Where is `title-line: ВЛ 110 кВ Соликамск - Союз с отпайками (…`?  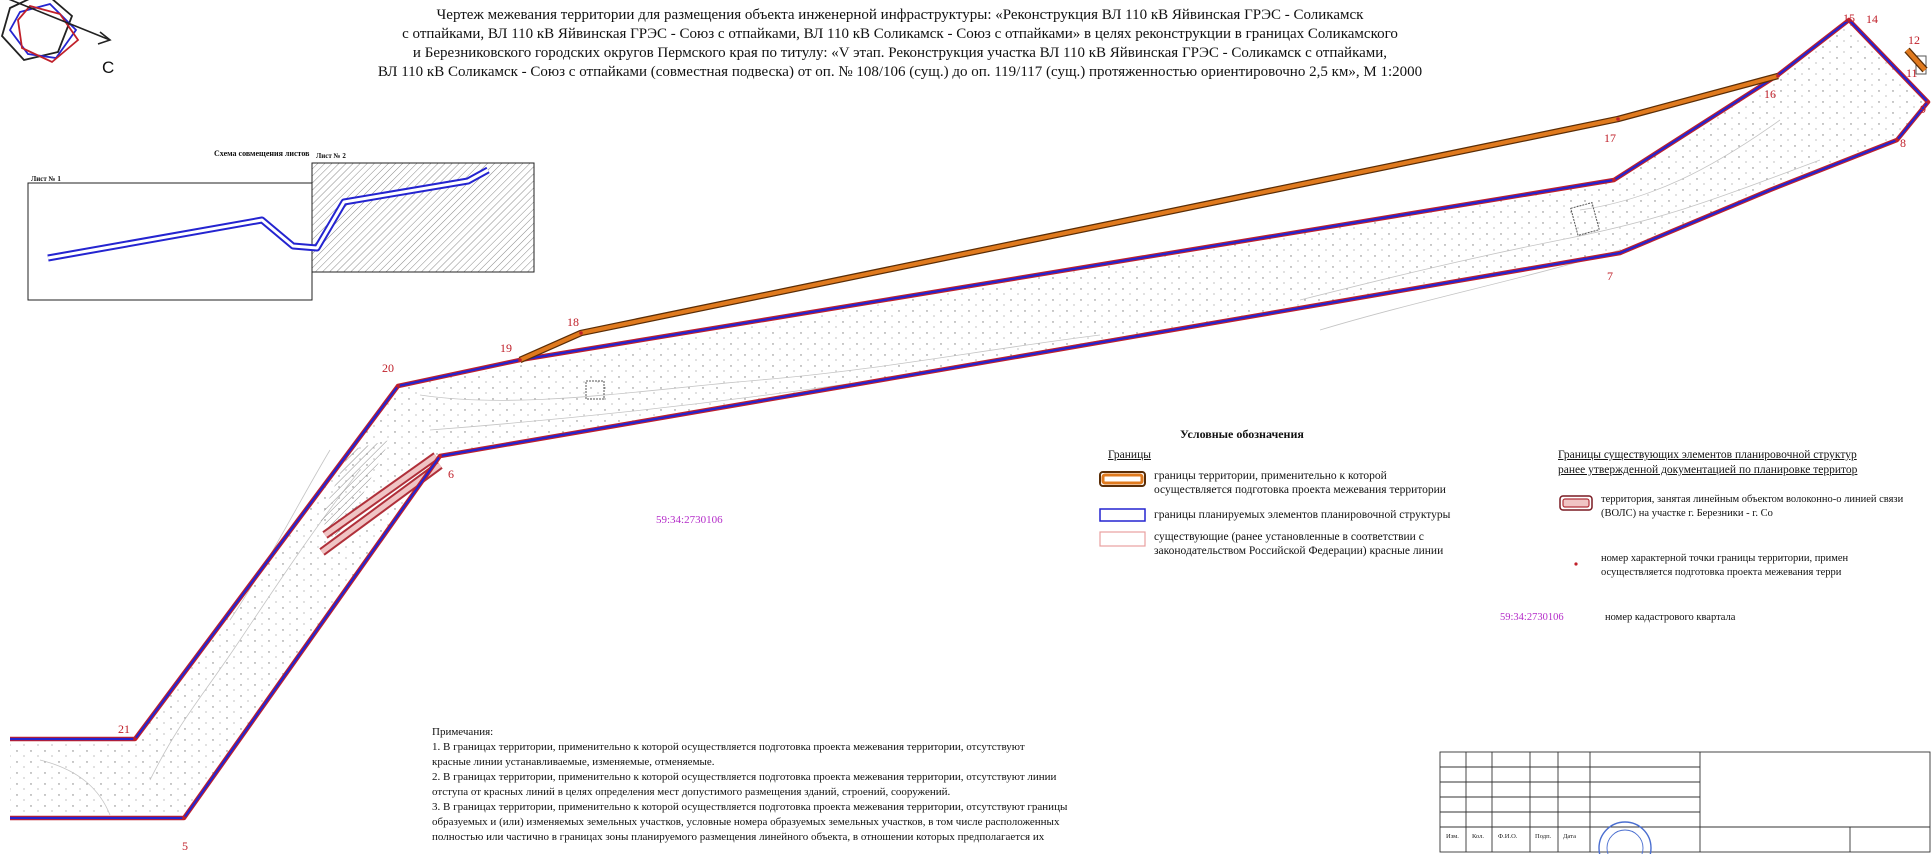
title-line: ВЛ 110 кВ Соликамск - Союз с отпайками (… is located at coordinates (900, 72).